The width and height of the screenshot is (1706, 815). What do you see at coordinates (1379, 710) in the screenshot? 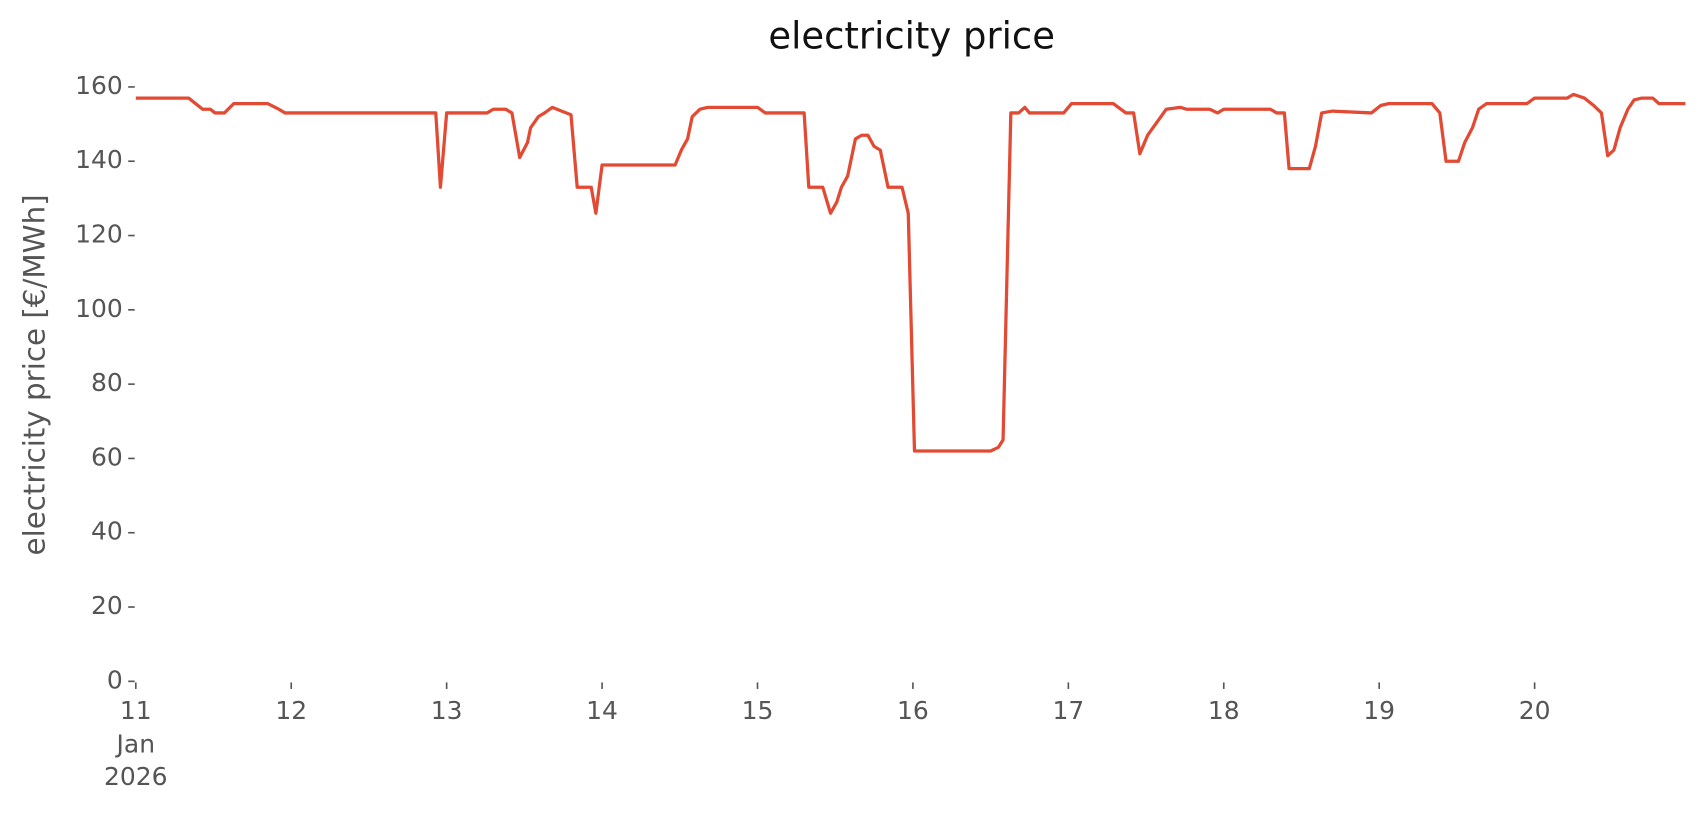
I see `x-tick-label: 19` at bounding box center [1379, 710].